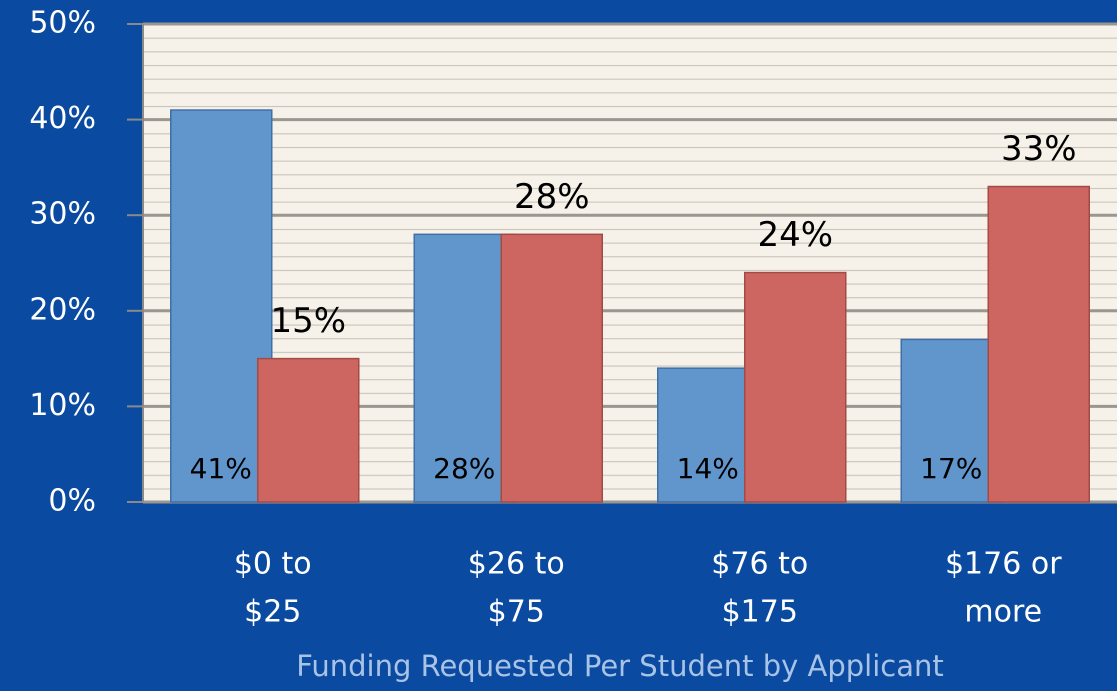  I want to click on y-tick-label: 20%, so click(62, 309).